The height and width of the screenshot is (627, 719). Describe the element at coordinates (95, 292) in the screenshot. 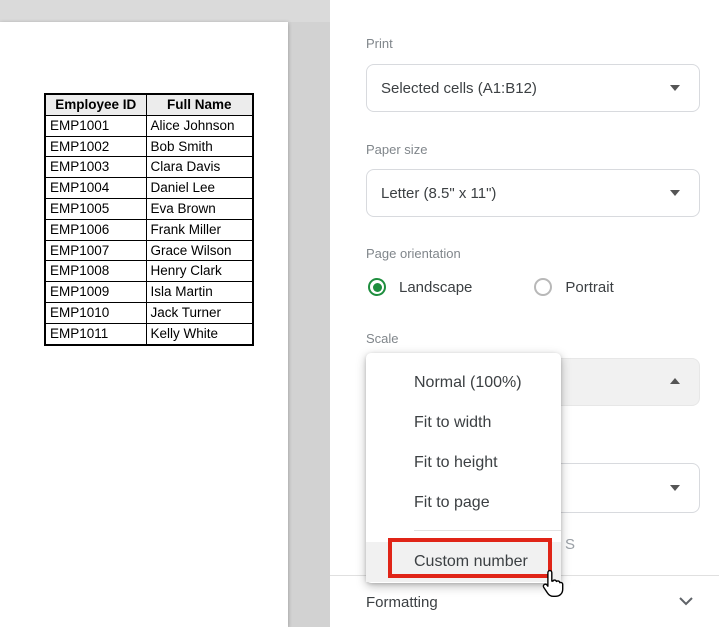

I see `employee-id-cell: EMP1009` at that location.